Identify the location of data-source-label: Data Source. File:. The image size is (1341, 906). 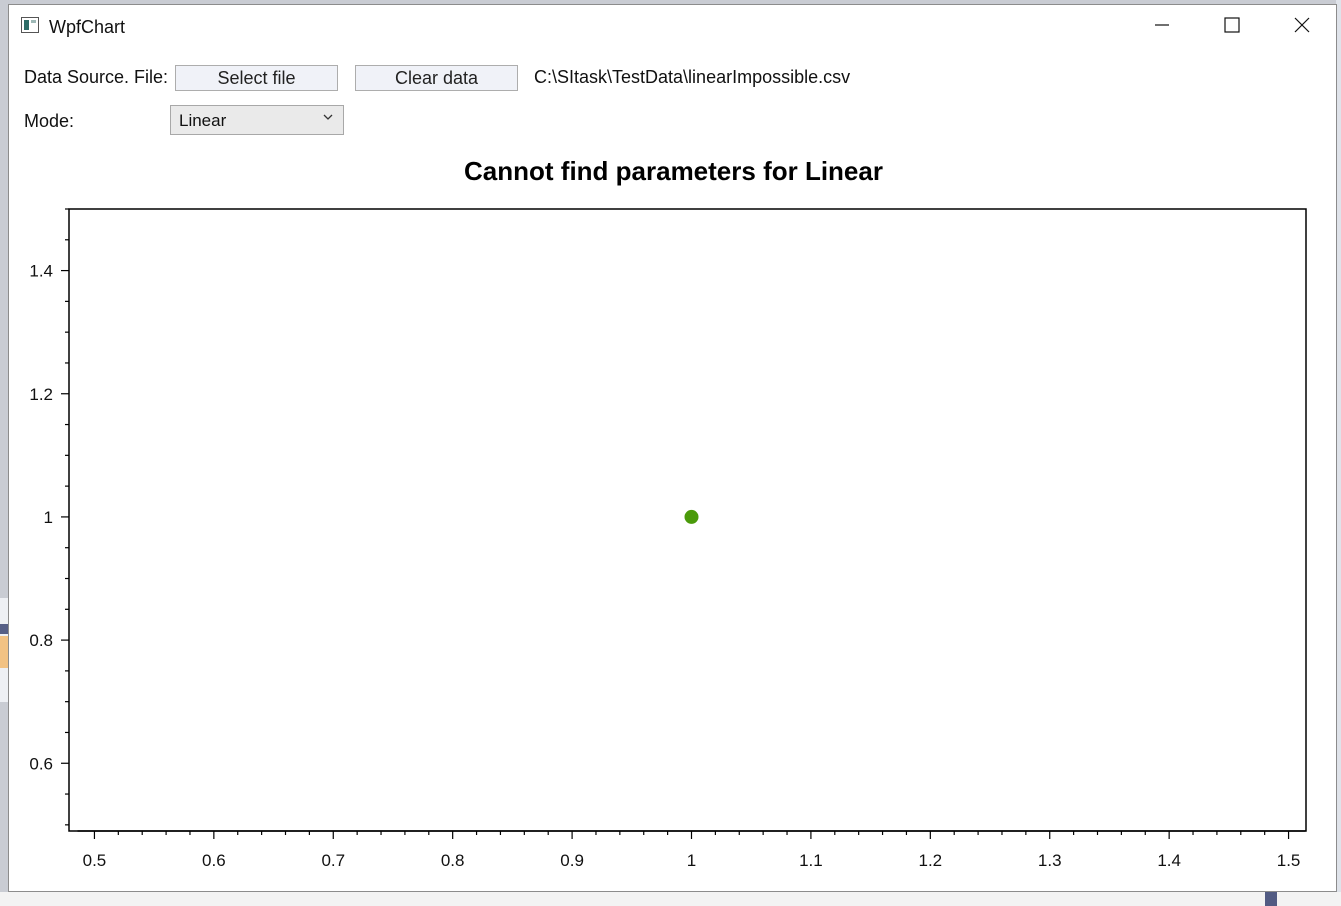
(96, 77).